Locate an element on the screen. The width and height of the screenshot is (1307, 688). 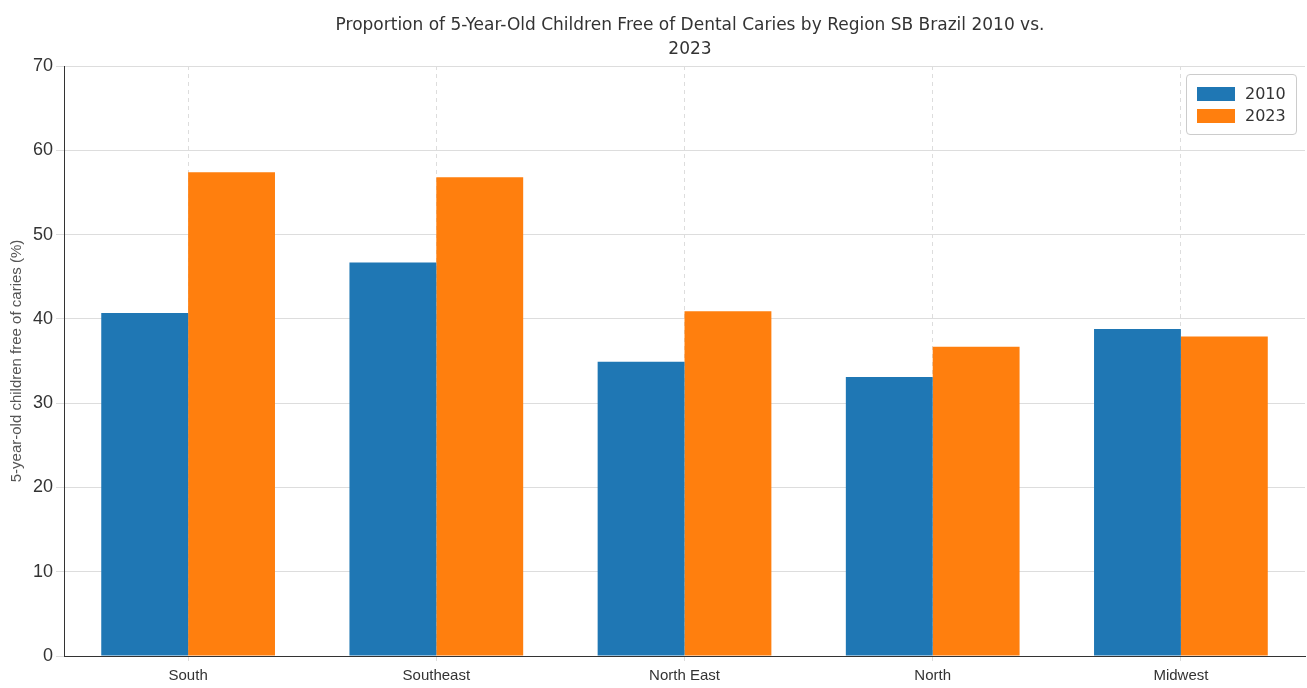
legend-label: 2023 is located at coordinates (1265, 115).